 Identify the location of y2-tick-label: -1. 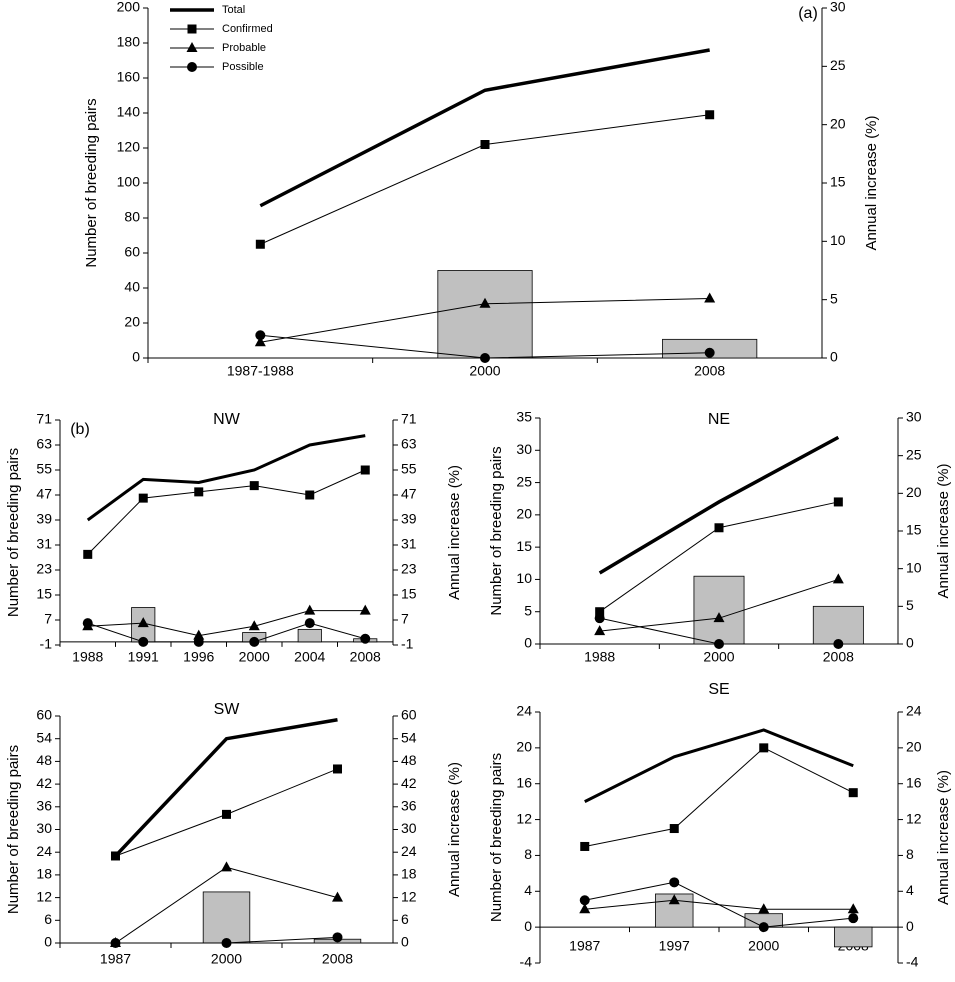
(407, 644).